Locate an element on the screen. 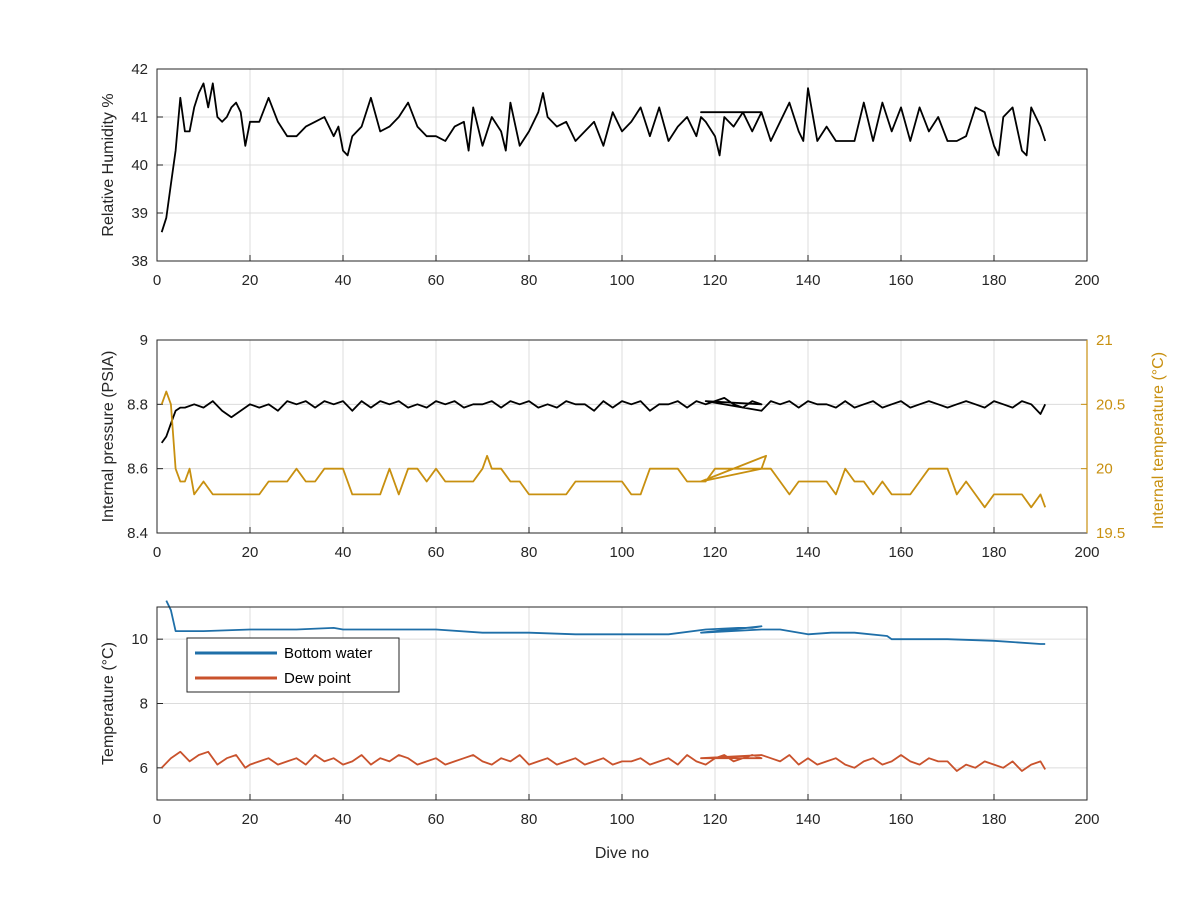  y-tick-label: 9 is located at coordinates (144, 340).